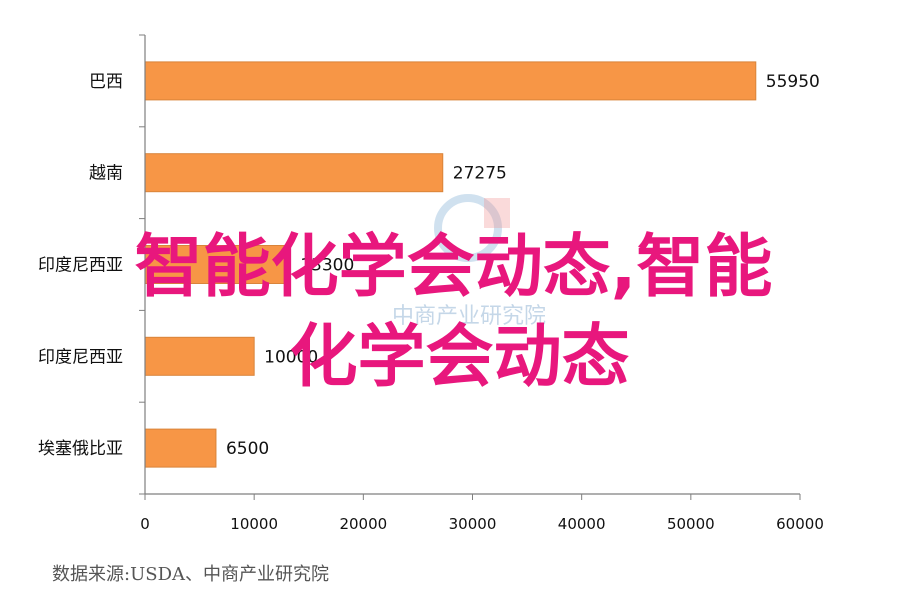 This screenshot has height=611, width=907. Describe the element at coordinates (190, 574) in the screenshot. I see `source-note: 数据来源:USDA、中商产业研究院` at that location.